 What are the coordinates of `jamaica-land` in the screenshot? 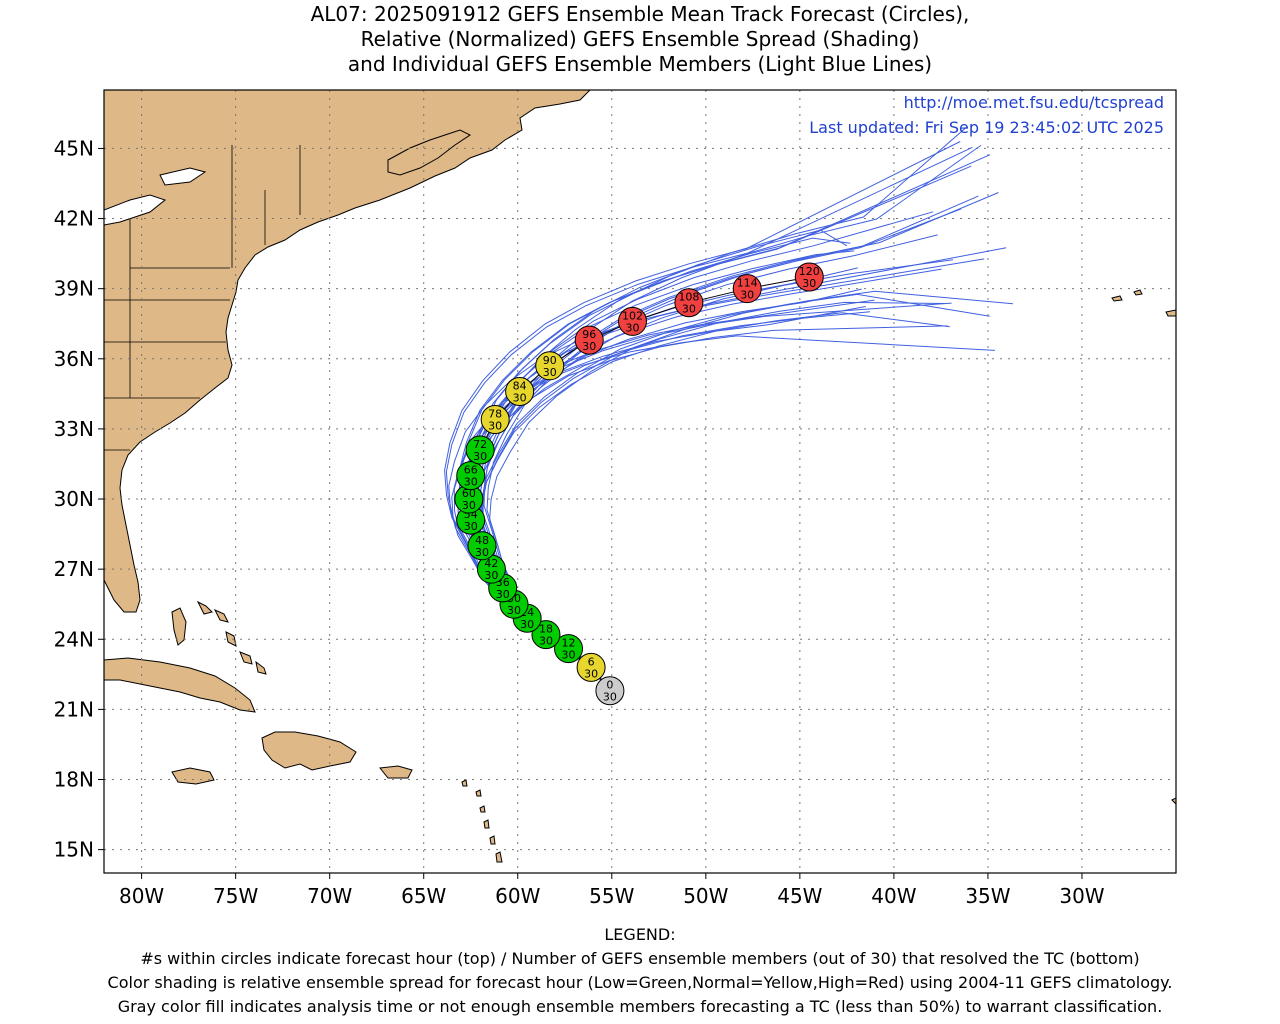 It's located at (193, 776).